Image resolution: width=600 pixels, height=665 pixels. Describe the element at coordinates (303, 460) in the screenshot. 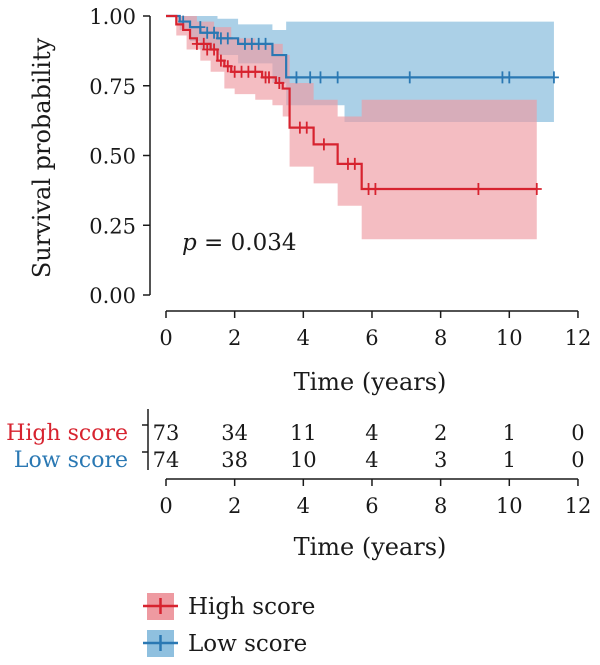

I see `risk-count-low-score: 10` at that location.